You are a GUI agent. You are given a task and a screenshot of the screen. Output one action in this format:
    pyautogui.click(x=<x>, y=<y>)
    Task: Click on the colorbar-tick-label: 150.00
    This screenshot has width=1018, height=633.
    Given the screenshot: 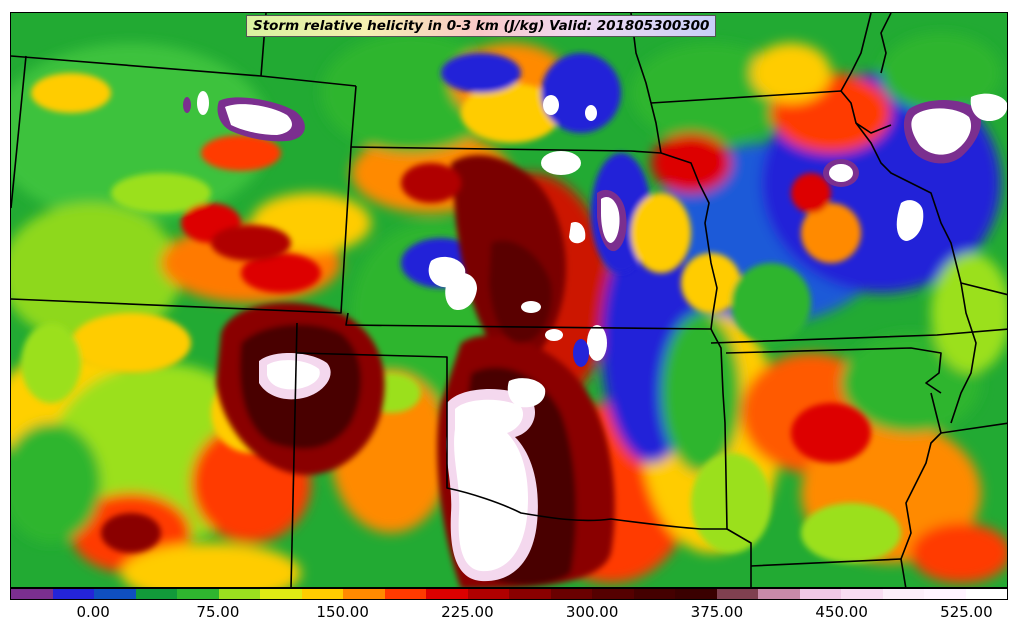 What is the action you would take?
    pyautogui.click(x=342, y=612)
    